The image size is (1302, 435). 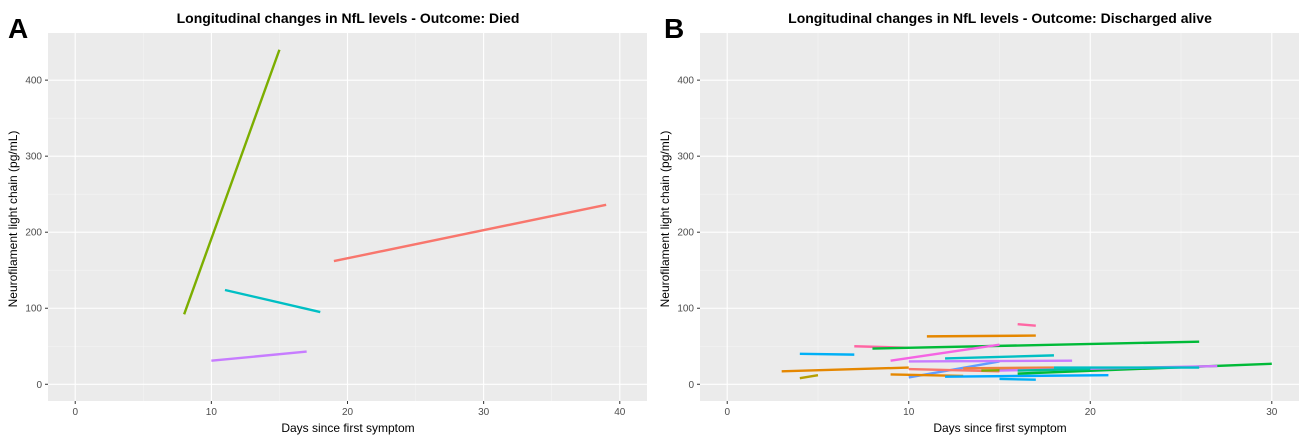 What do you see at coordinates (33, 309) in the screenshot?
I see `panel-a-y-tick-label: 100` at bounding box center [33, 309].